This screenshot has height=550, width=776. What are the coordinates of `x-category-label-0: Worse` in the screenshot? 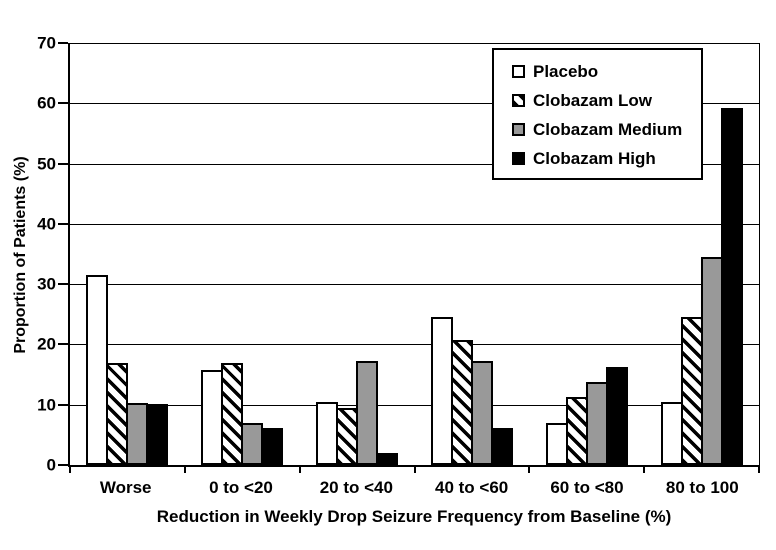 It's located at (125, 487).